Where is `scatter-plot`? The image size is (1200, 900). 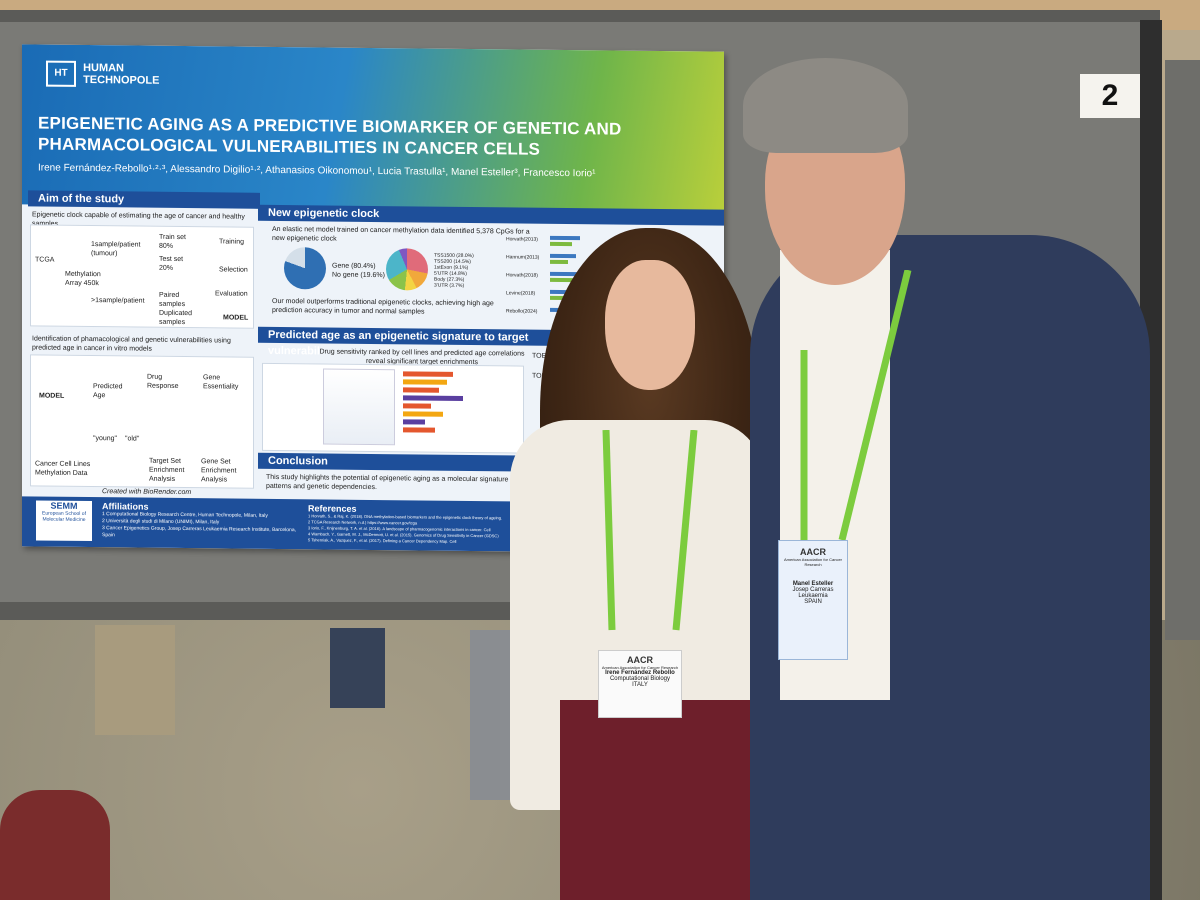
scatter-plot is located at coordinates (359, 407).